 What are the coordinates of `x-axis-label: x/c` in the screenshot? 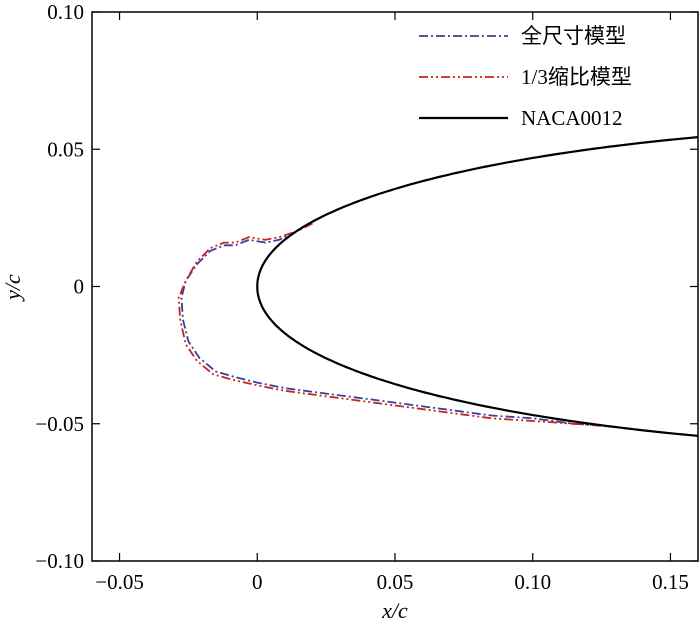 It's located at (394, 610).